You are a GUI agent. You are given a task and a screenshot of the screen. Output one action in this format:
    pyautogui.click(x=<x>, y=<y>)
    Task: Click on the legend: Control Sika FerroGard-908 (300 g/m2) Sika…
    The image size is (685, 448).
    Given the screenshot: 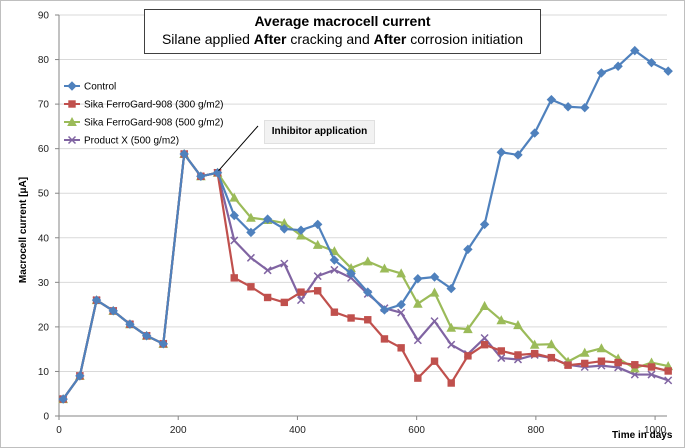 What is the action you would take?
    pyautogui.click(x=144, y=114)
    